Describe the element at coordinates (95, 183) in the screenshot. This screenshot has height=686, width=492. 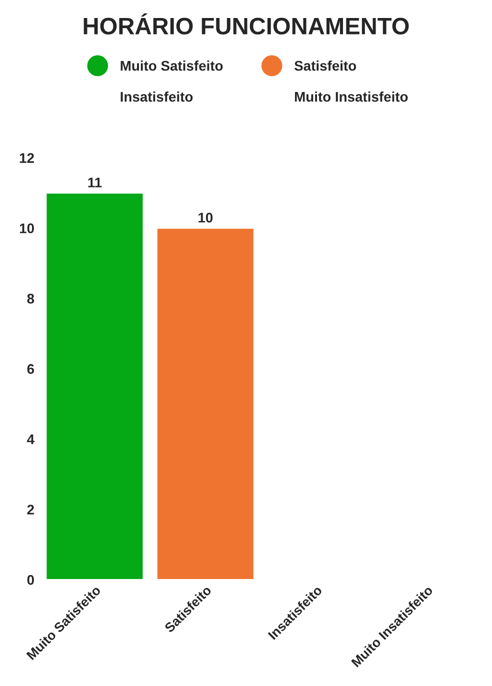
I see `data-label: 11` at that location.